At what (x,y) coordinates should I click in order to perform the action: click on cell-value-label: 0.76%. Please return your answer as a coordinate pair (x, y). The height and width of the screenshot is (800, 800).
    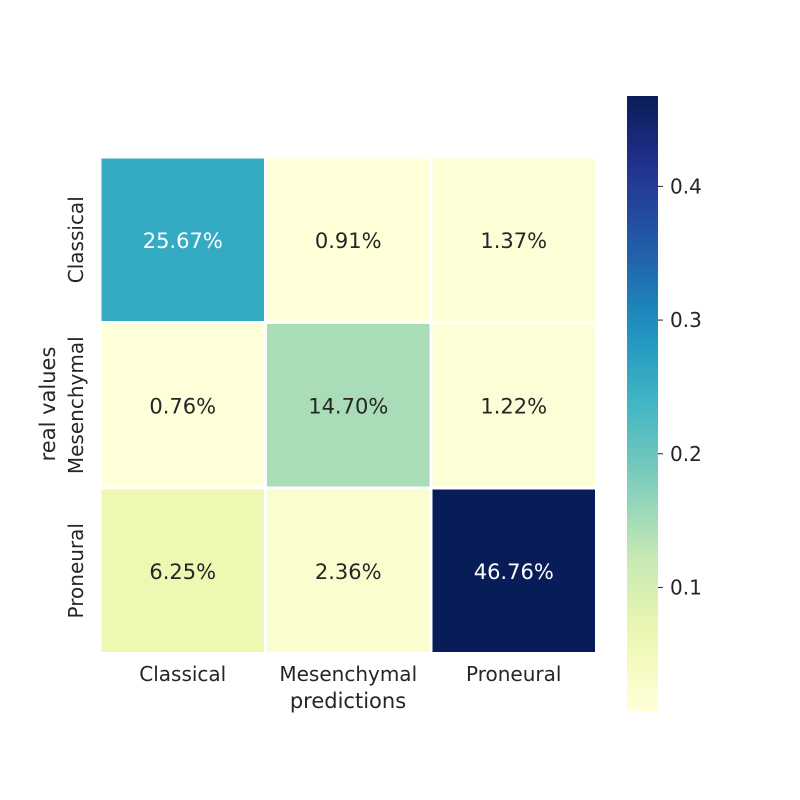
    Looking at the image, I should click on (182, 406).